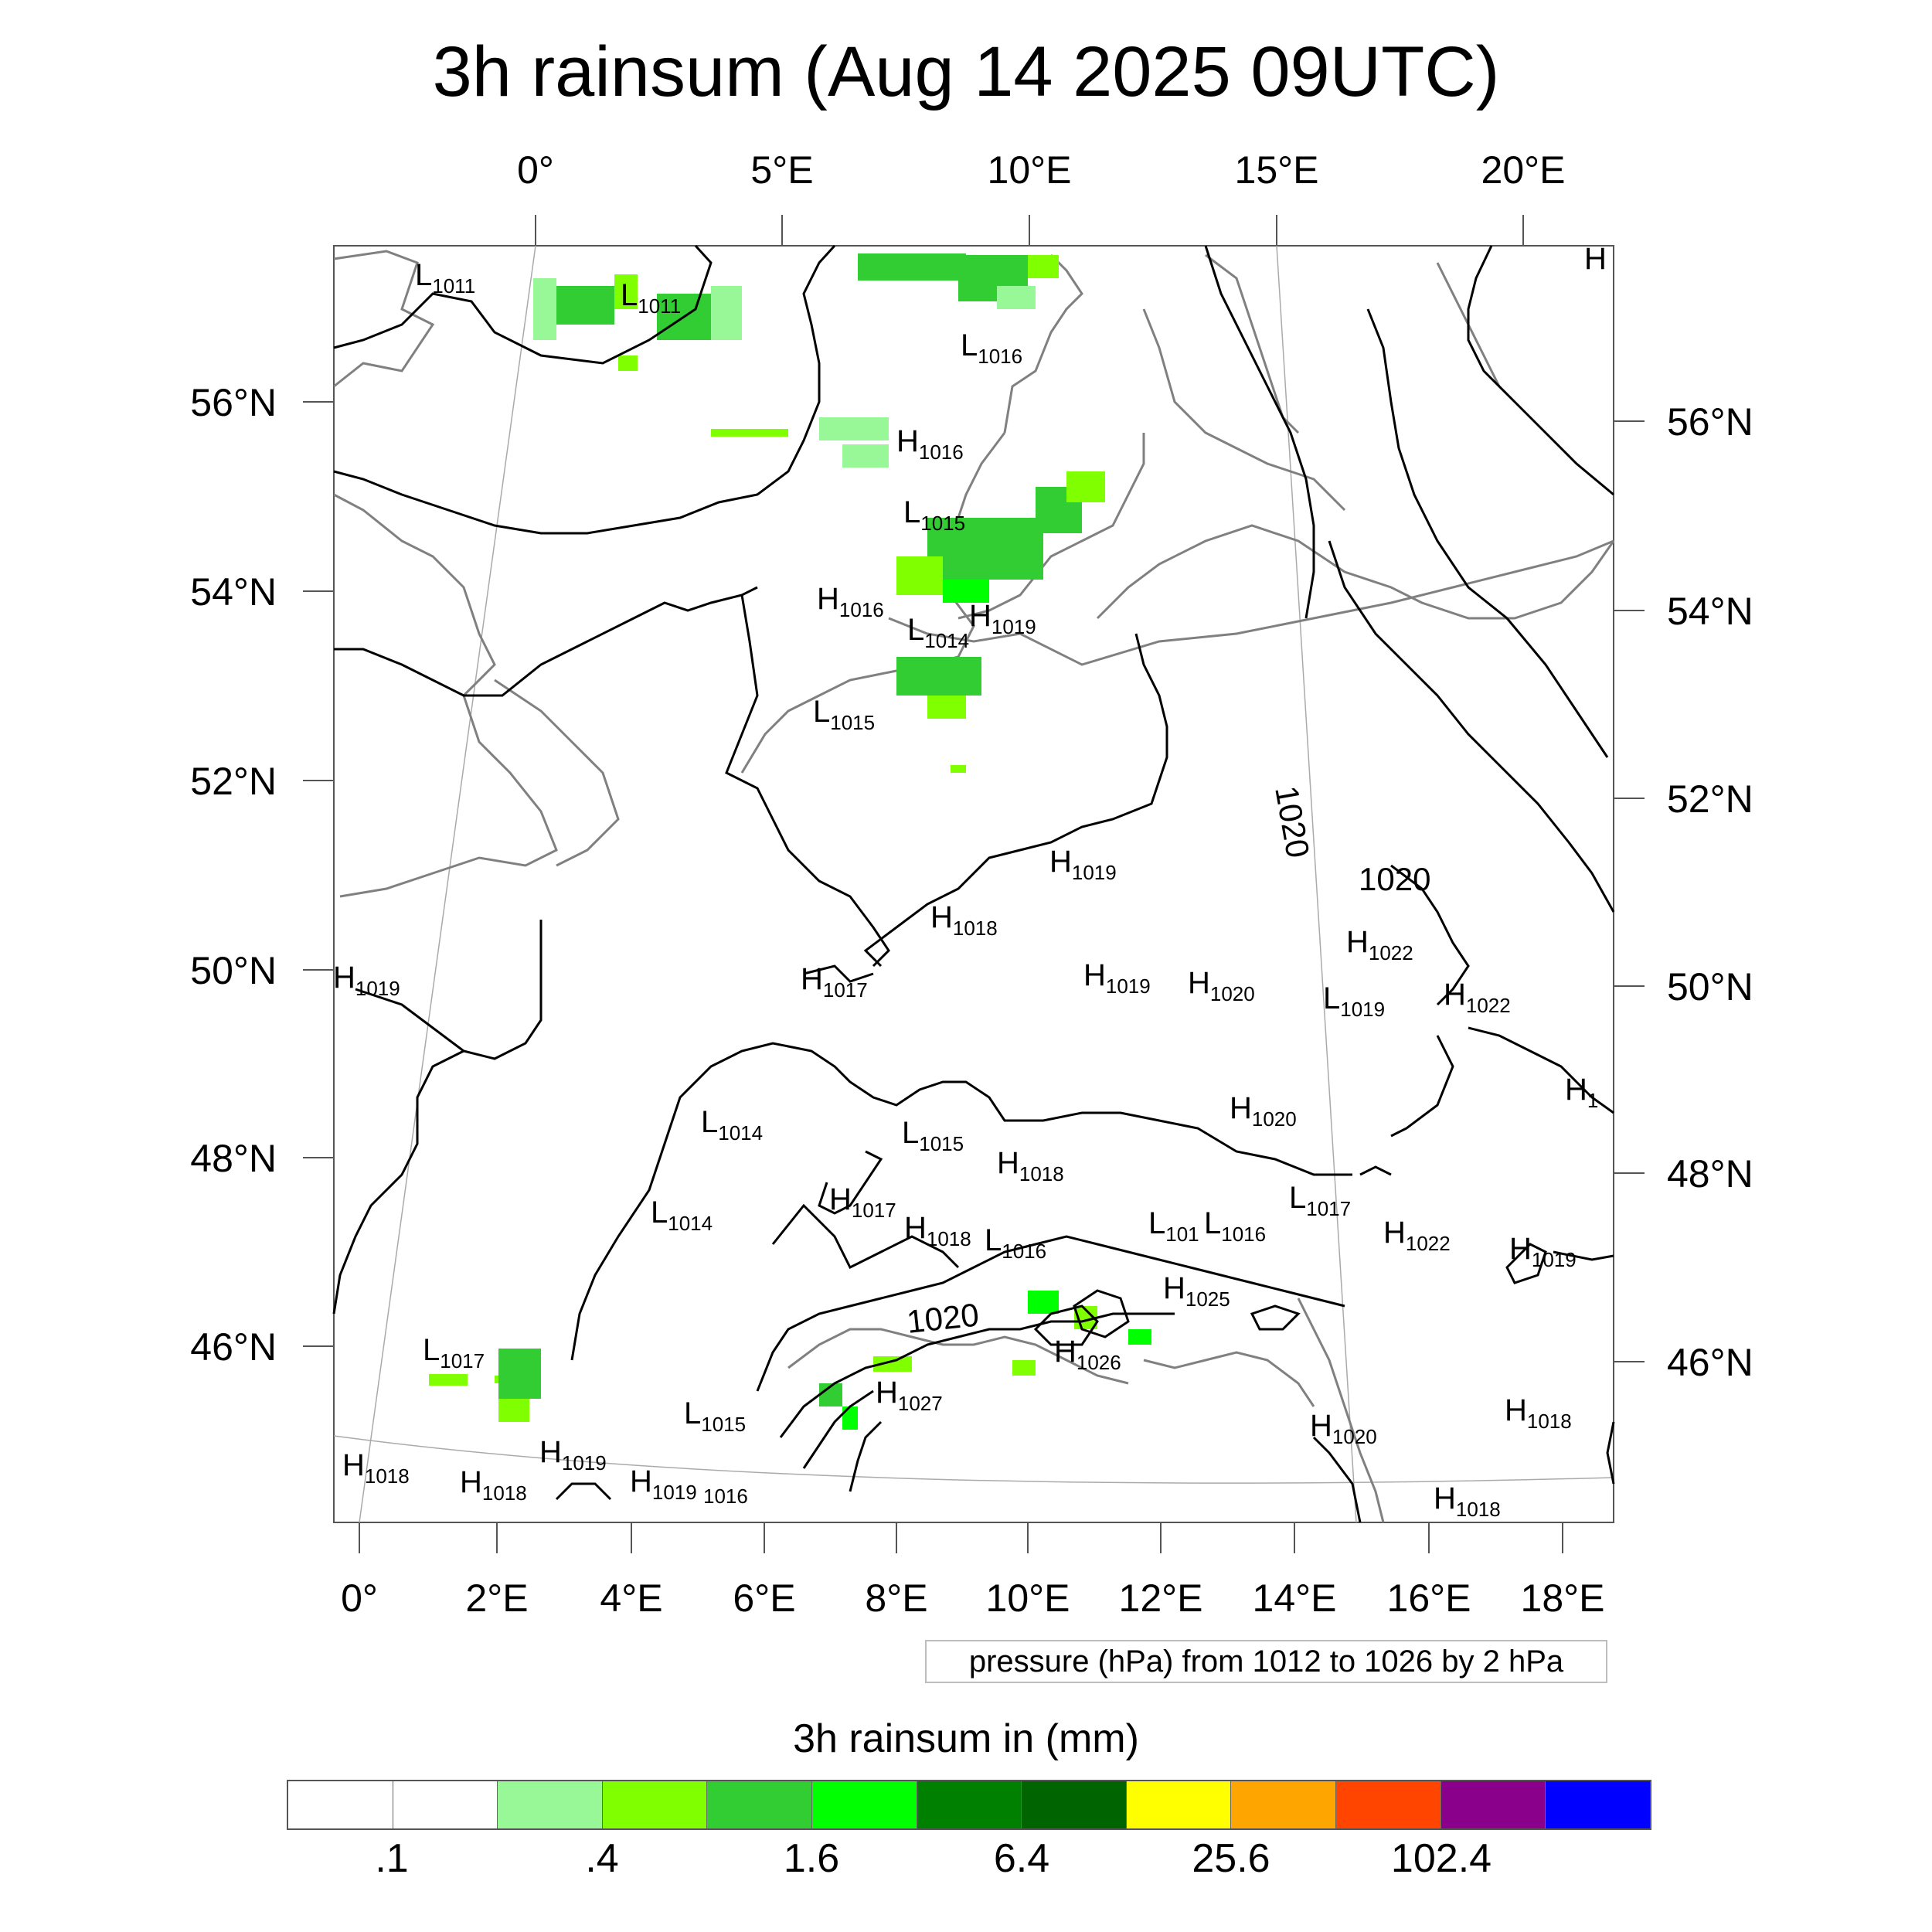 This screenshot has width=1932, height=1932. Describe the element at coordinates (234, 1158) in the screenshot. I see `left-tick-label: 48°N` at that location.